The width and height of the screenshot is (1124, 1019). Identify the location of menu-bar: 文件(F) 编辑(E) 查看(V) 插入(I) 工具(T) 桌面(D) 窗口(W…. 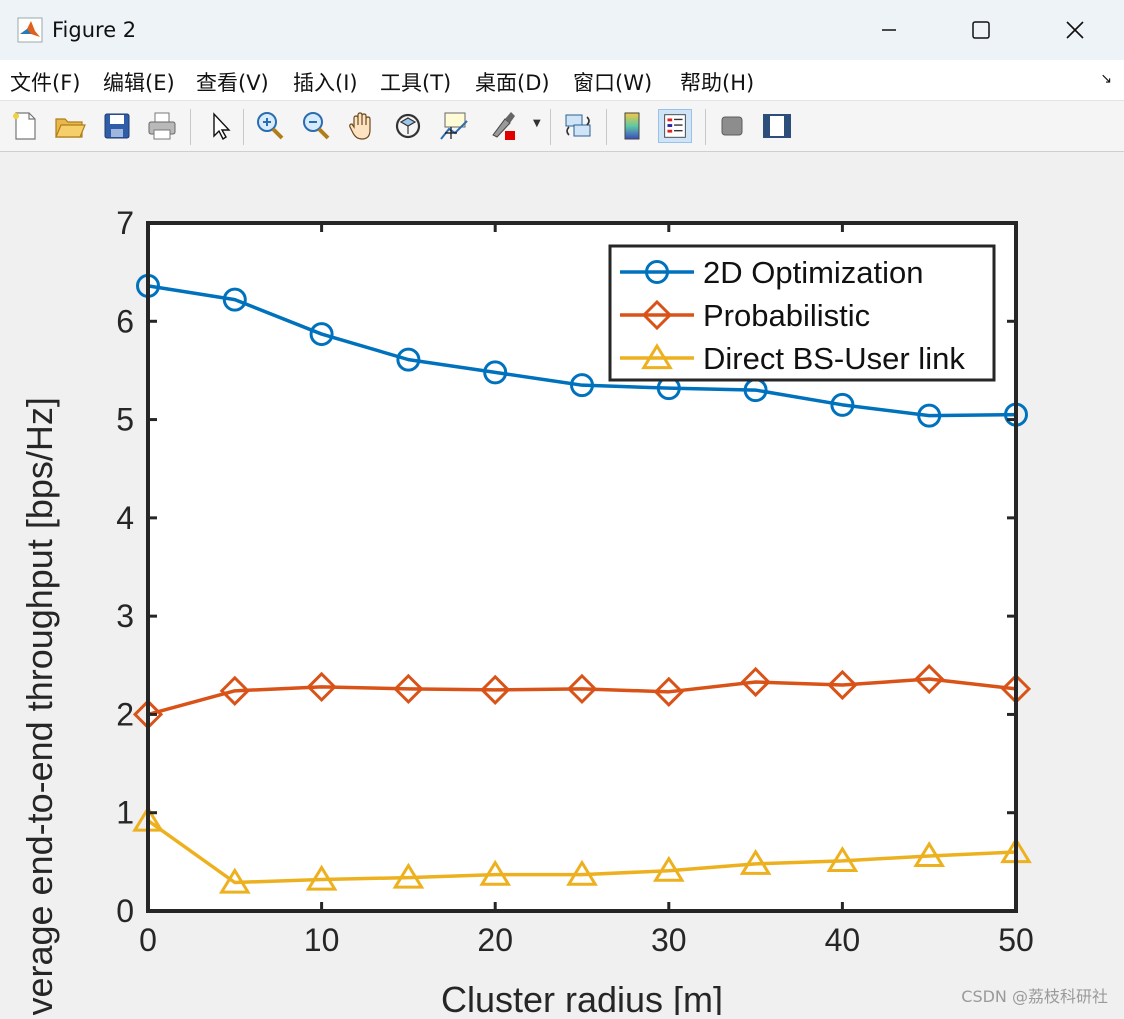
(562, 80).